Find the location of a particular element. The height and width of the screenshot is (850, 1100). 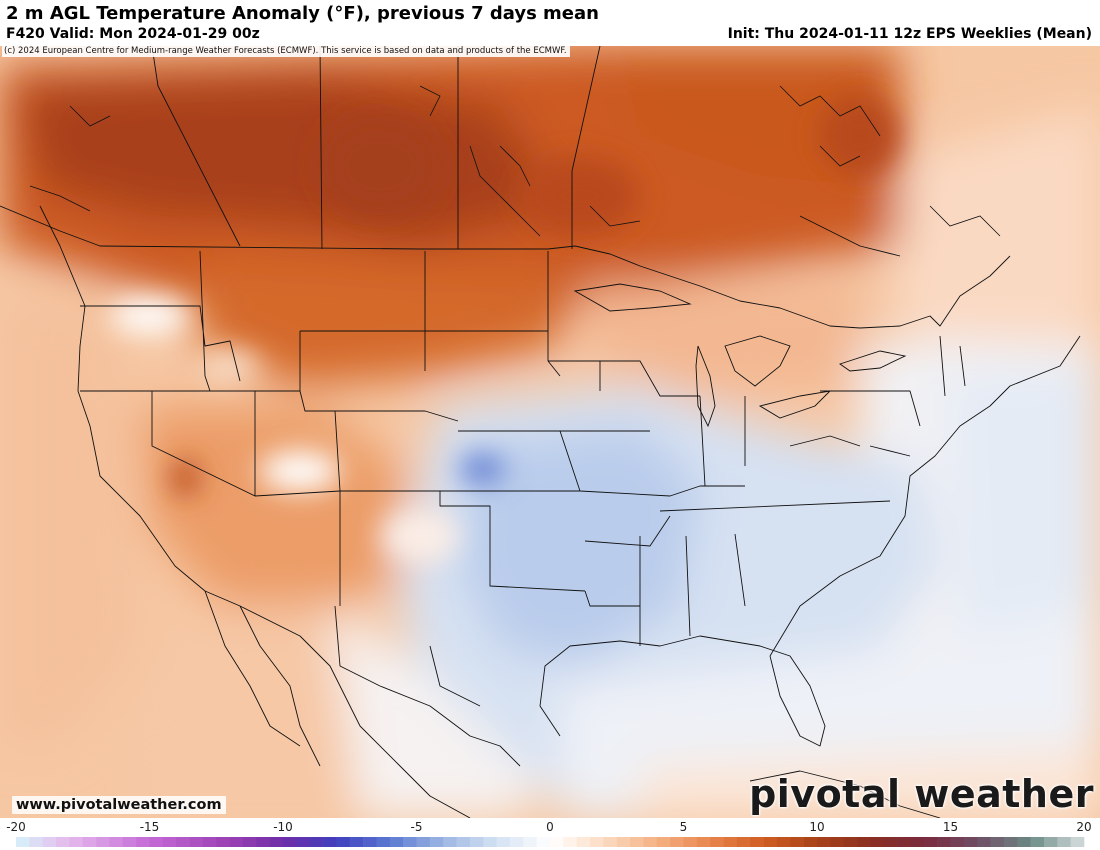

colorbar-canvas: -20 -15 -10 -5 0 5 10 15 20 is located at coordinates (549, 833).